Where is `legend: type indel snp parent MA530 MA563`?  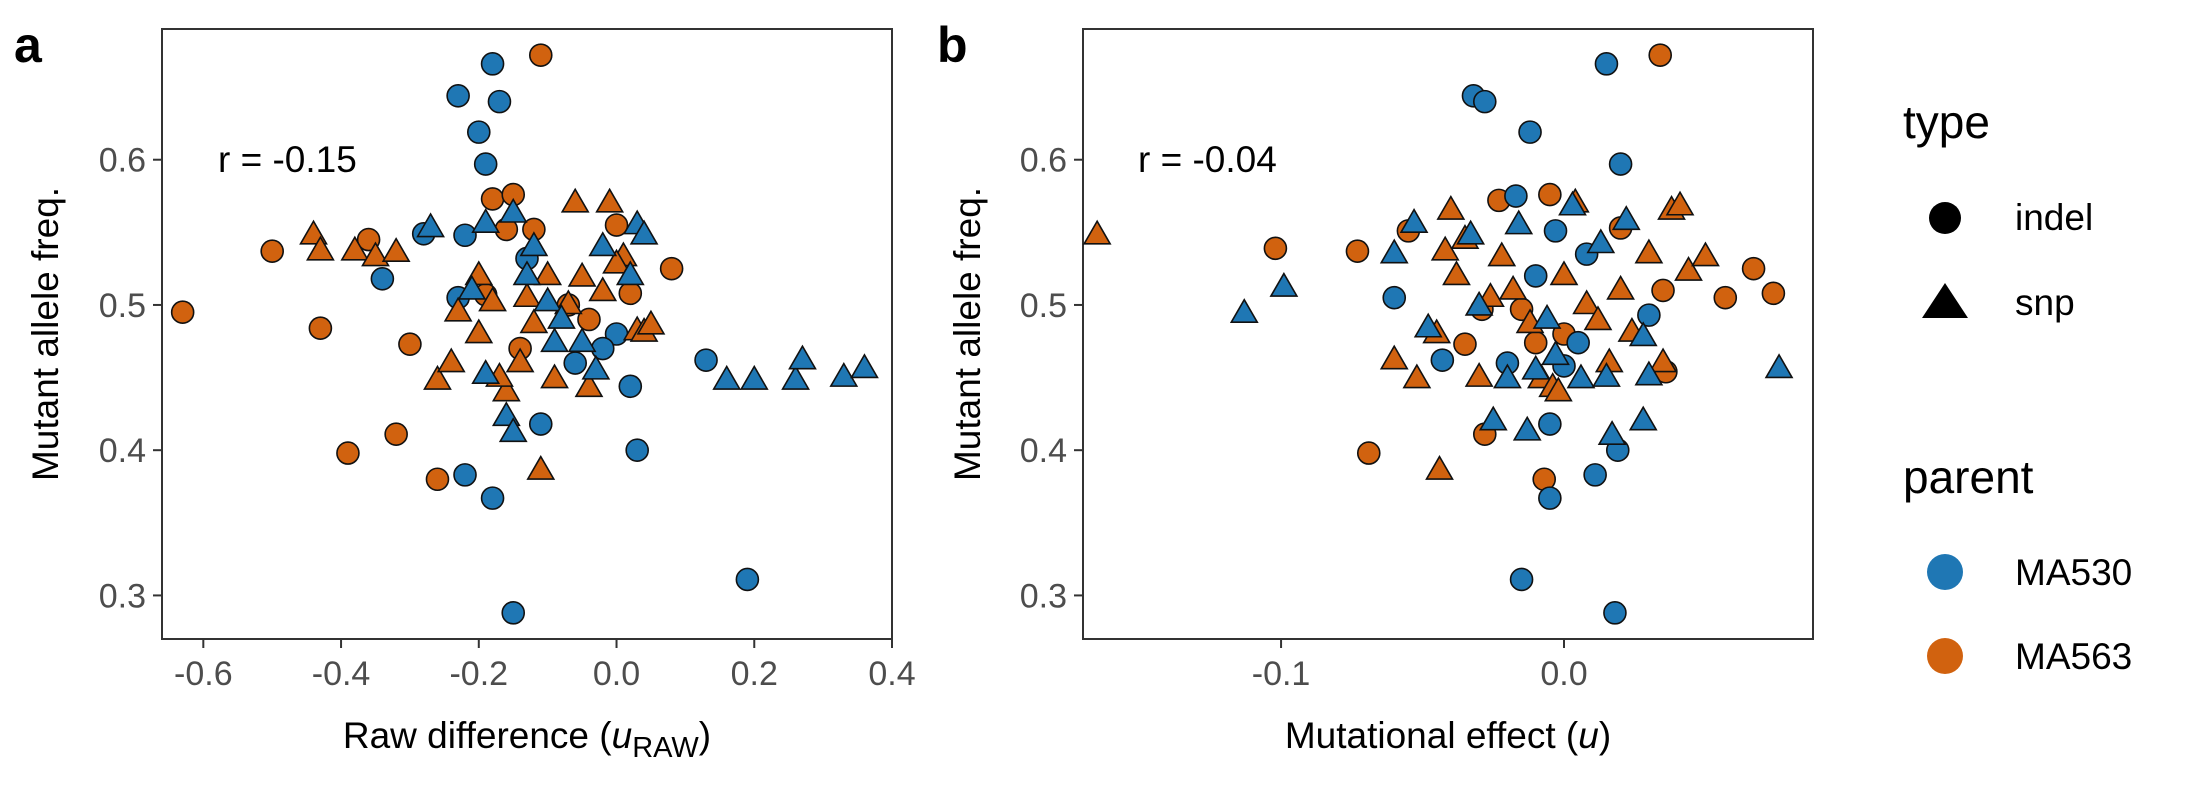 legend: type indel snp parent MA530 MA563 is located at coordinates (2017, 386).